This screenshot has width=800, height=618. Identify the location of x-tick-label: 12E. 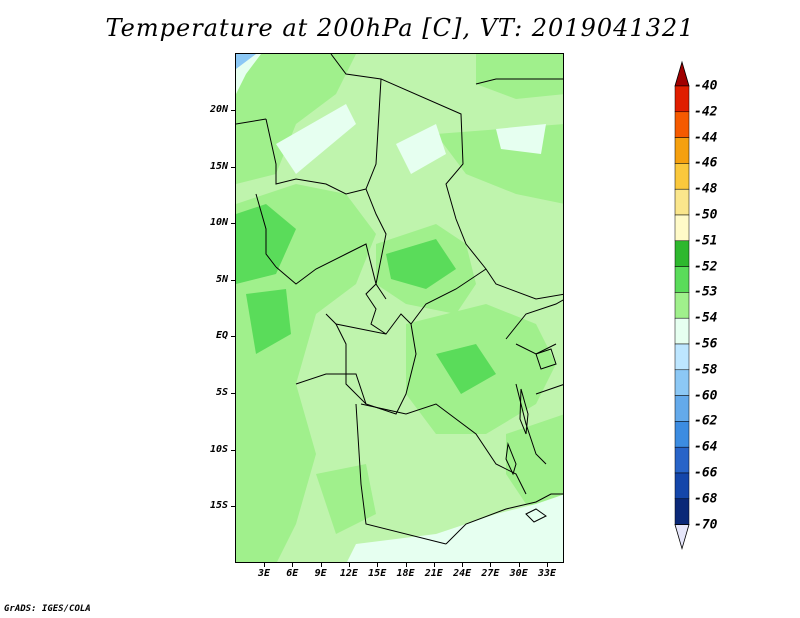
(348, 573).